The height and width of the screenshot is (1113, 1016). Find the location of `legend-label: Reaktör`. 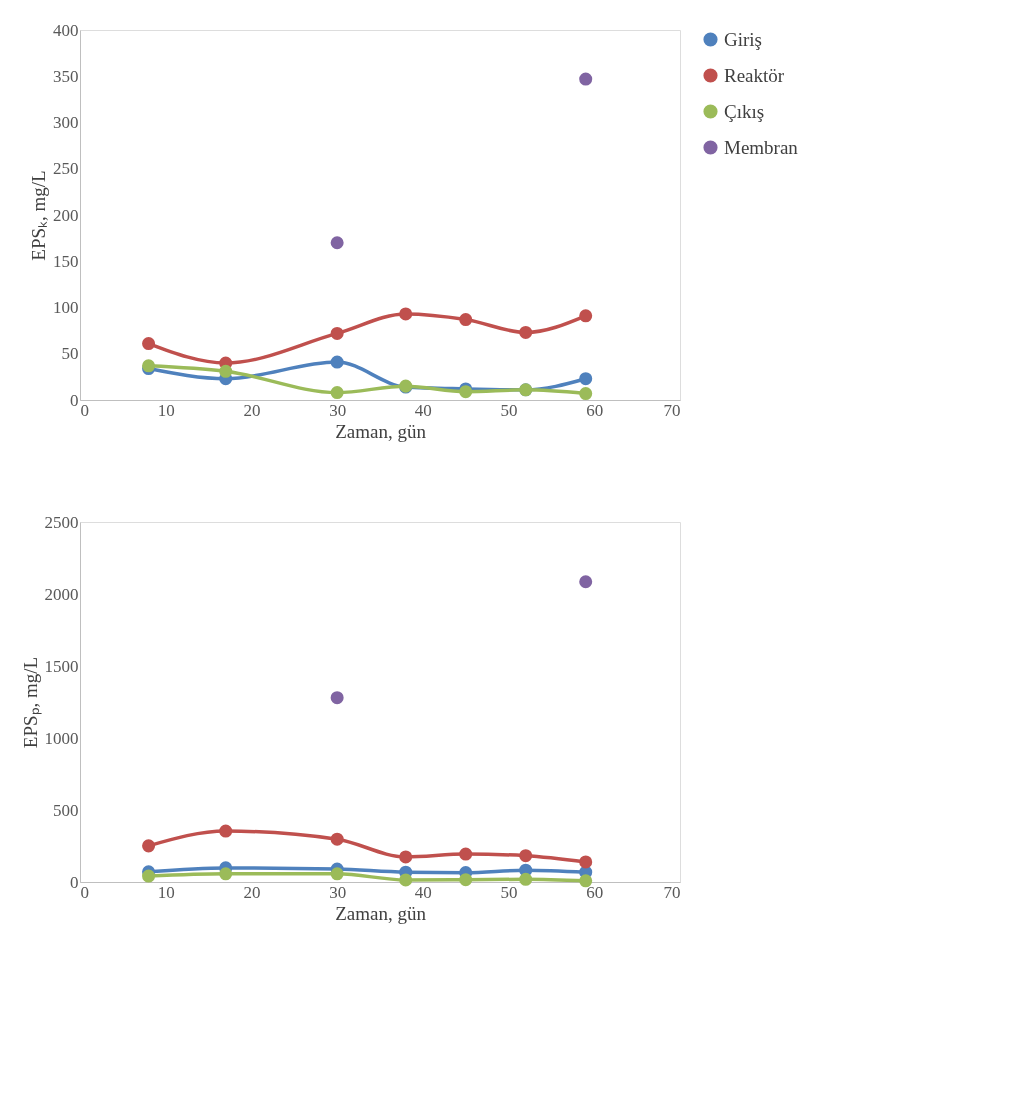

legend-label: Reaktör is located at coordinates (754, 75).